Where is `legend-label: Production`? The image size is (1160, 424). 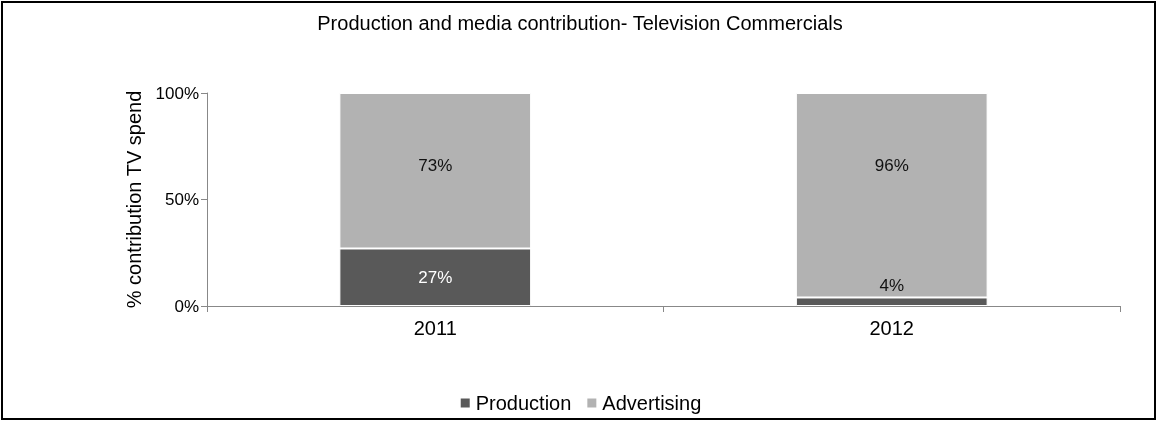 legend-label: Production is located at coordinates (523, 403).